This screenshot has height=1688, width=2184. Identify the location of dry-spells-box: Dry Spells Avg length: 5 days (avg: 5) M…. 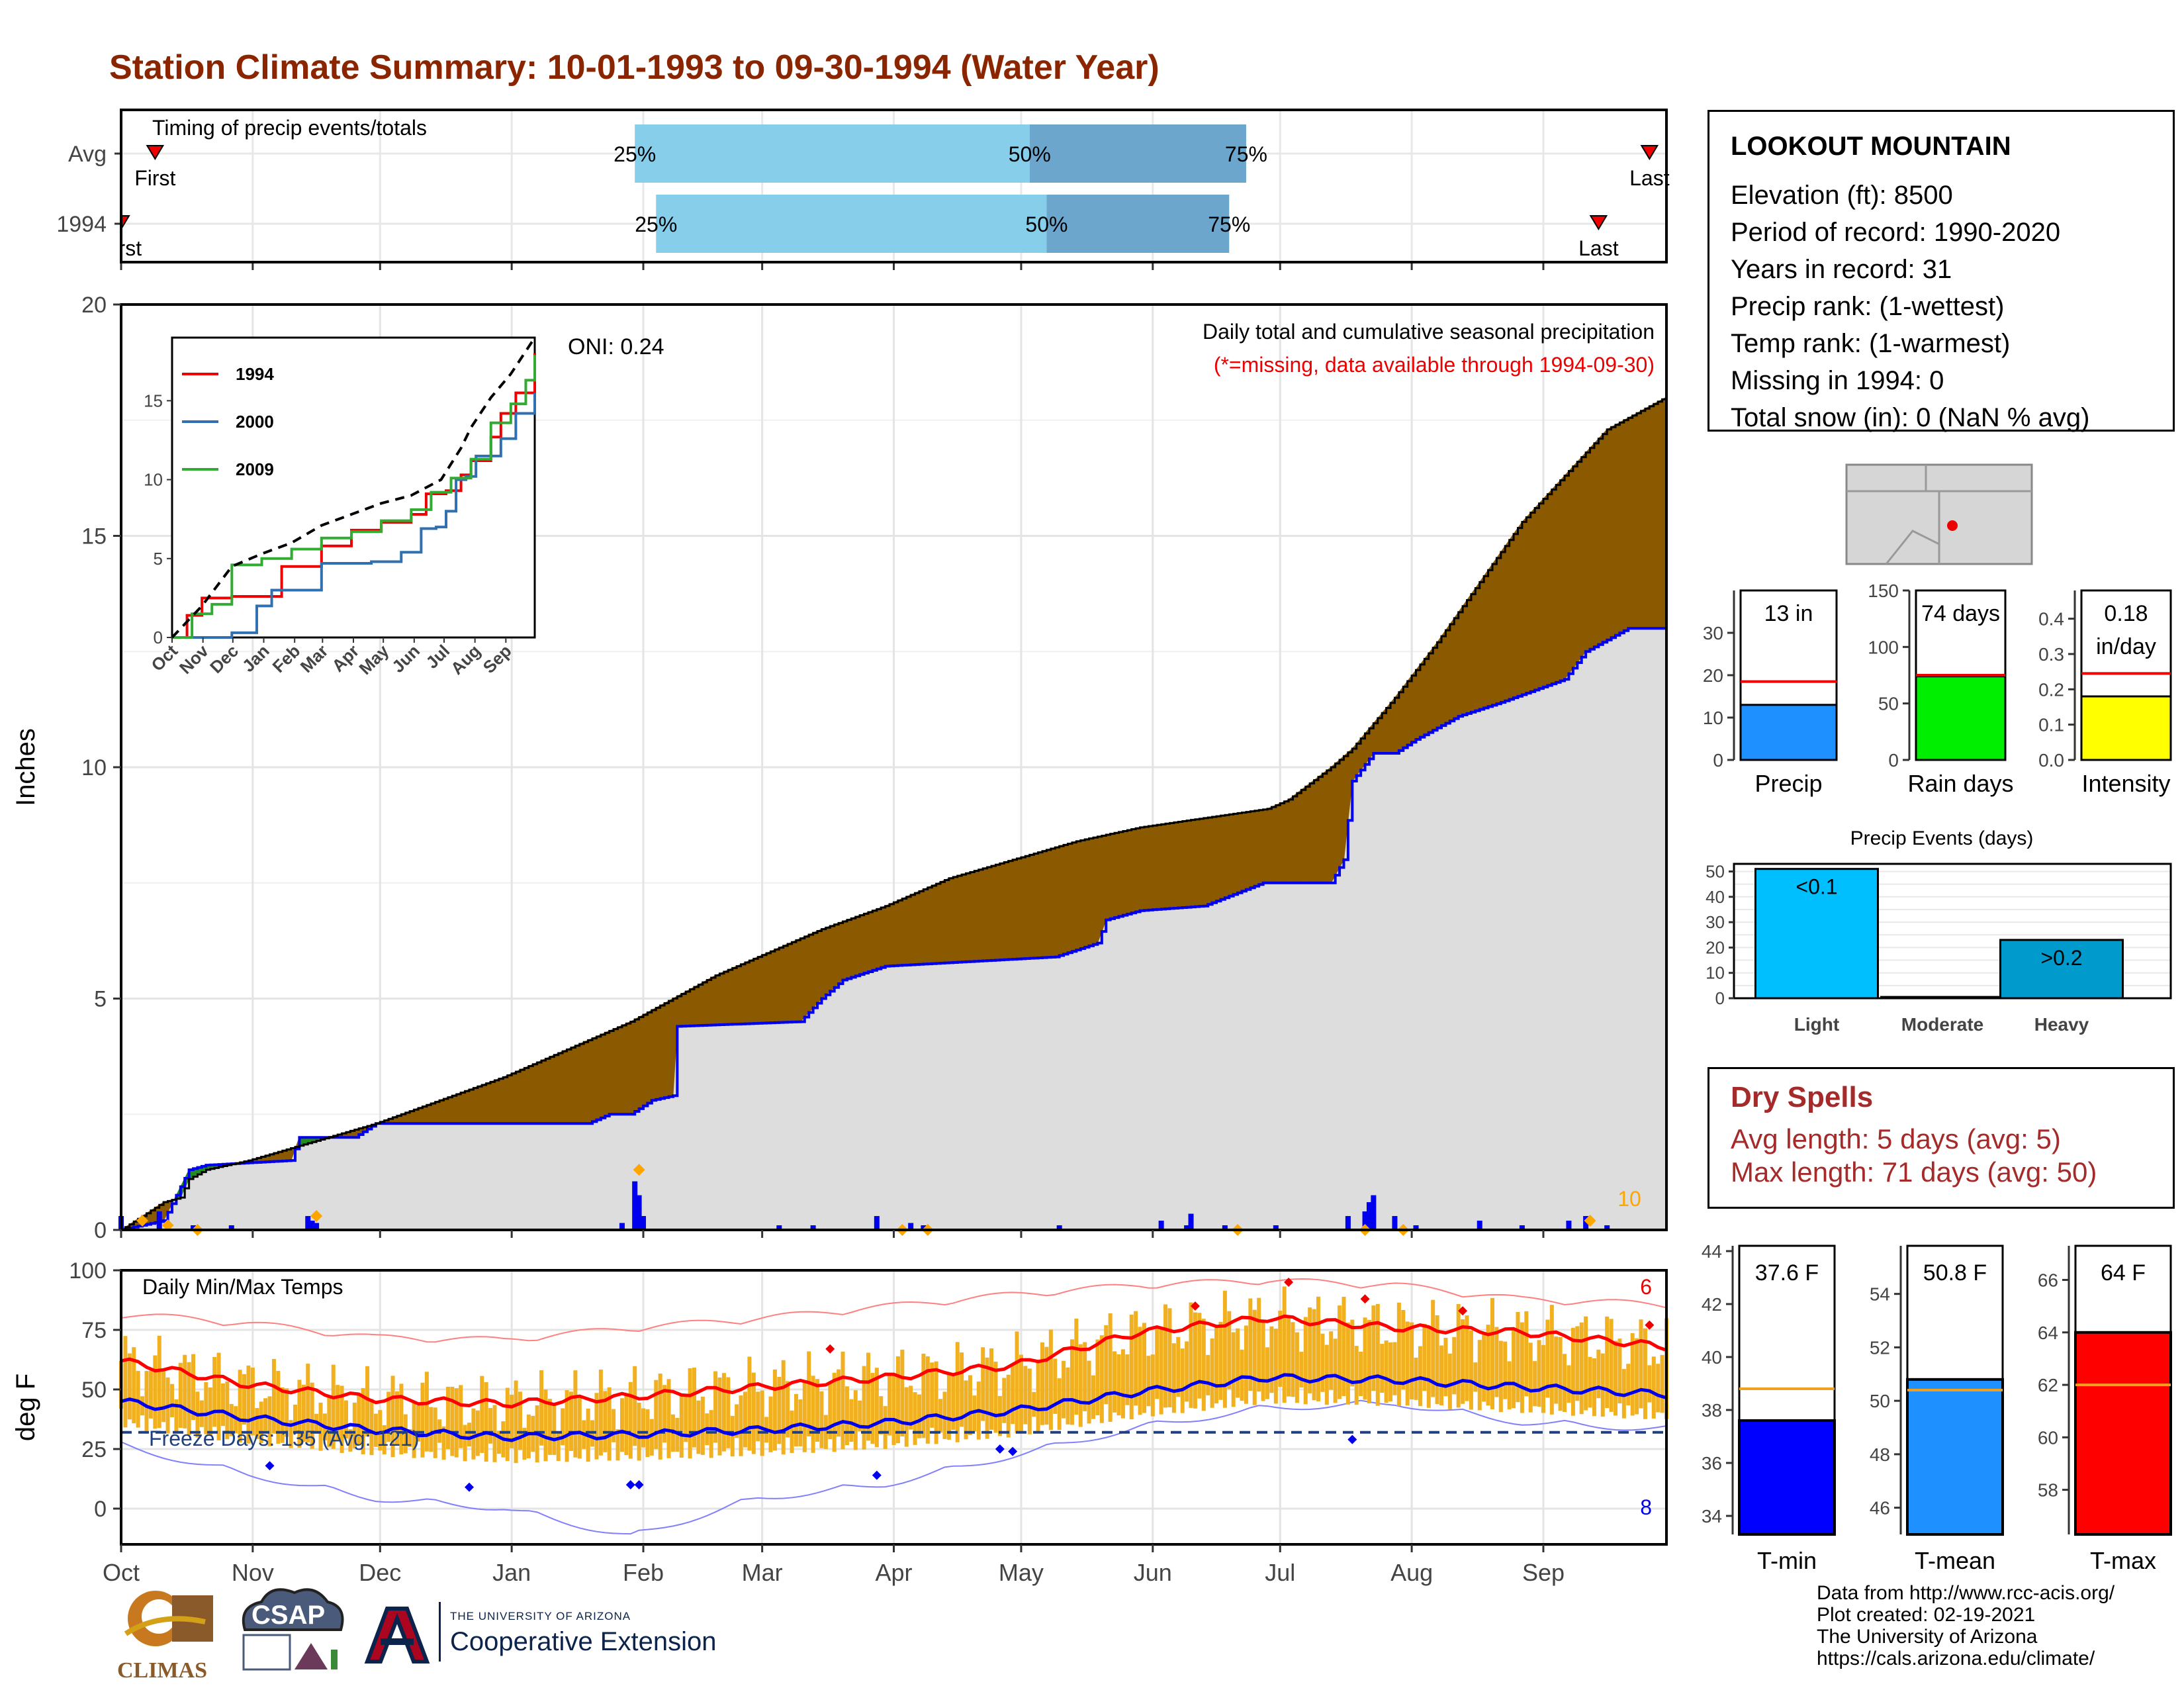
(1941, 1138).